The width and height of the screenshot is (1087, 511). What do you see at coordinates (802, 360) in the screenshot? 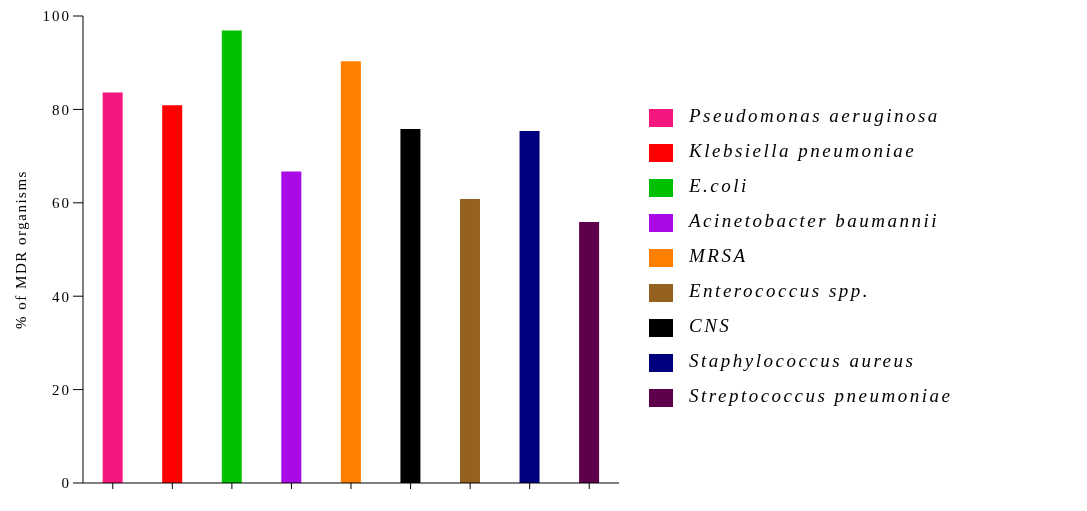
I see `legend-label: Staphylococcus aureus` at bounding box center [802, 360].